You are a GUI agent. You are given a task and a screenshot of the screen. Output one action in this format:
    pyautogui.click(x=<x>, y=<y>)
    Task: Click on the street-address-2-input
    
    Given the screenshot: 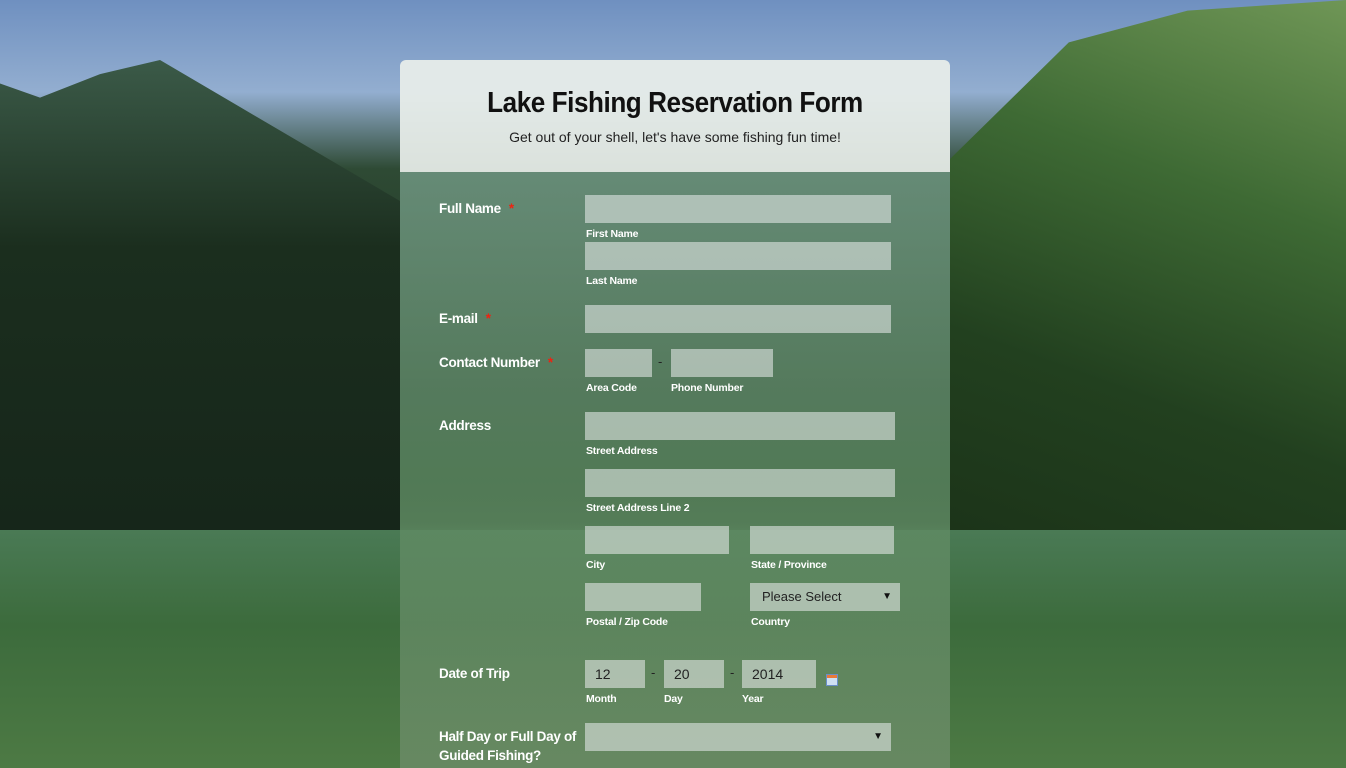 What is the action you would take?
    pyautogui.click(x=740, y=483)
    